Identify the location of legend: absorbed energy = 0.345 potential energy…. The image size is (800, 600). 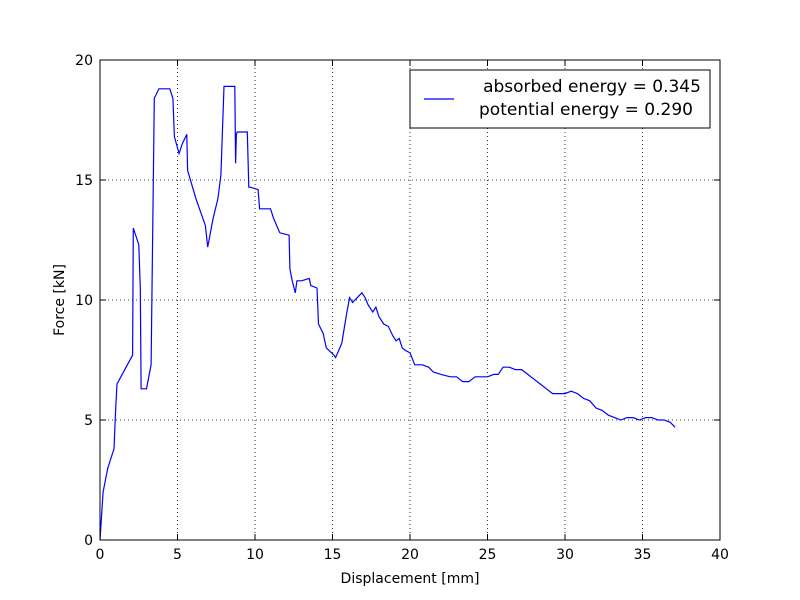
(560, 99).